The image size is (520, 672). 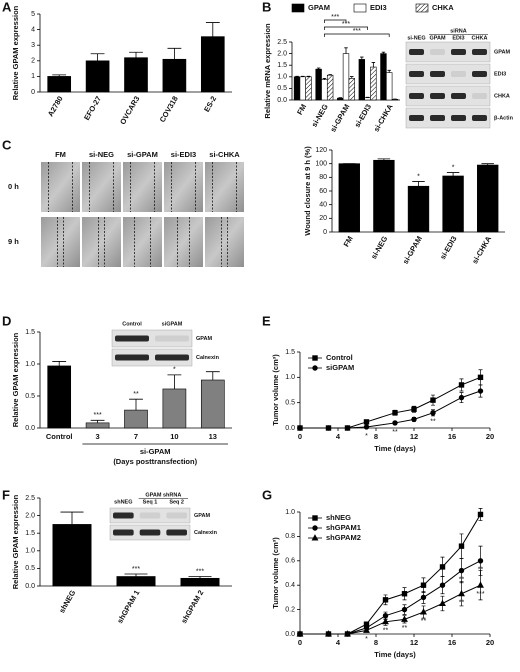 What do you see at coordinates (30, 551) in the screenshot?
I see `y-tick-label: 1.0` at bounding box center [30, 551].